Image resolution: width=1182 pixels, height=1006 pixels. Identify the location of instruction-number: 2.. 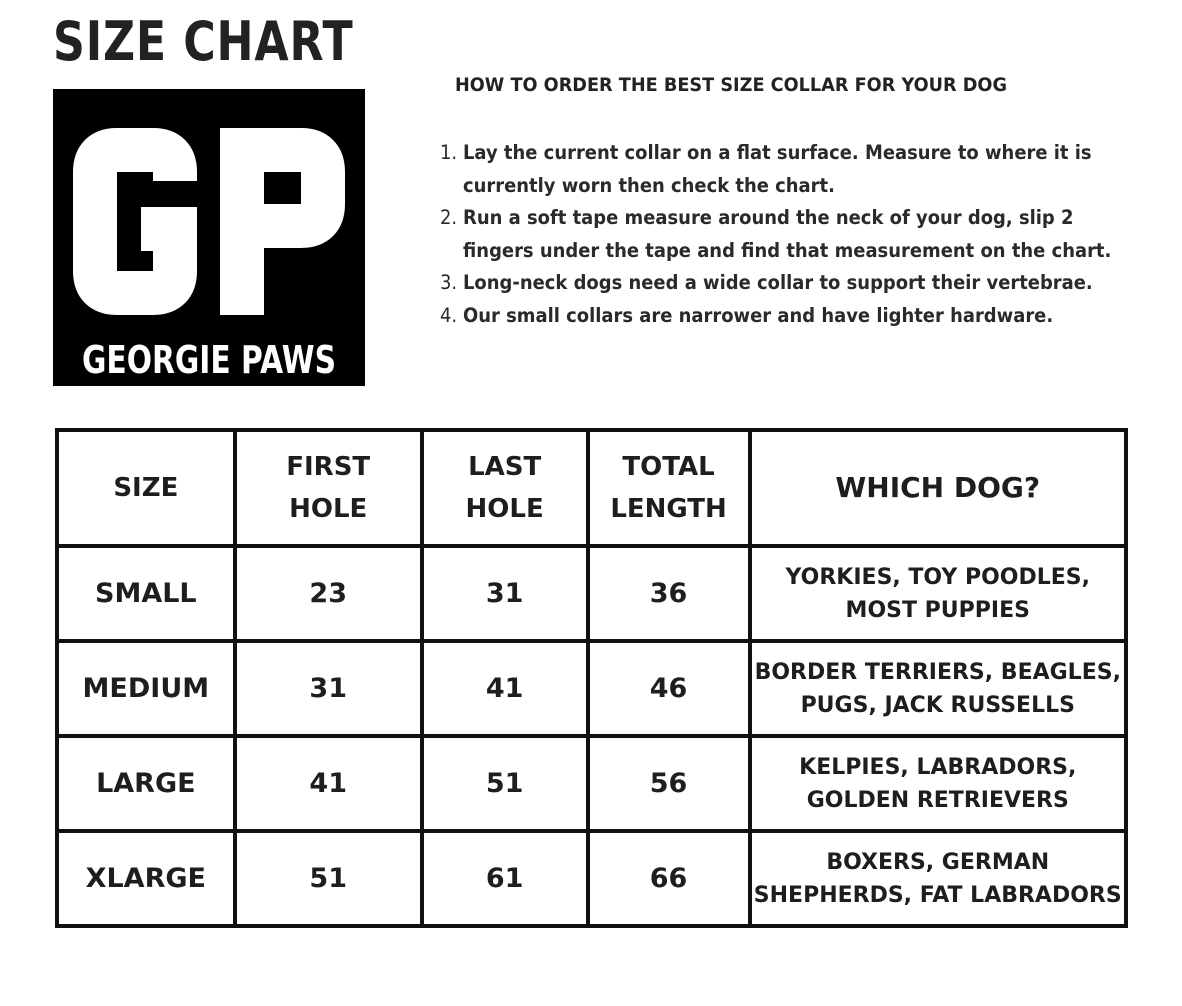
(449, 217).